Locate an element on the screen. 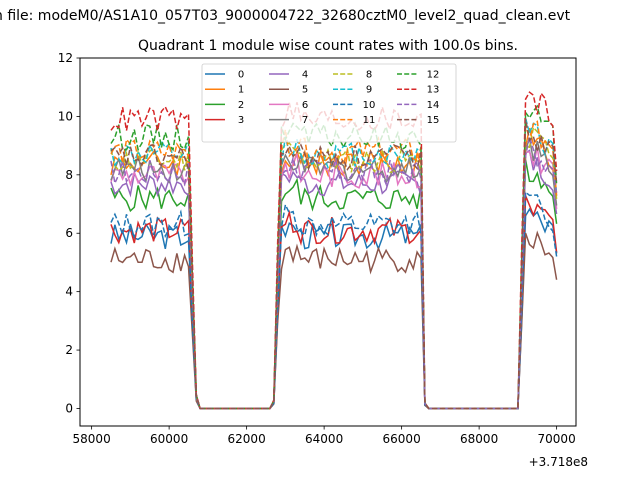 This screenshot has height=480, width=640. legend-label-2: 2 is located at coordinates (241, 105).